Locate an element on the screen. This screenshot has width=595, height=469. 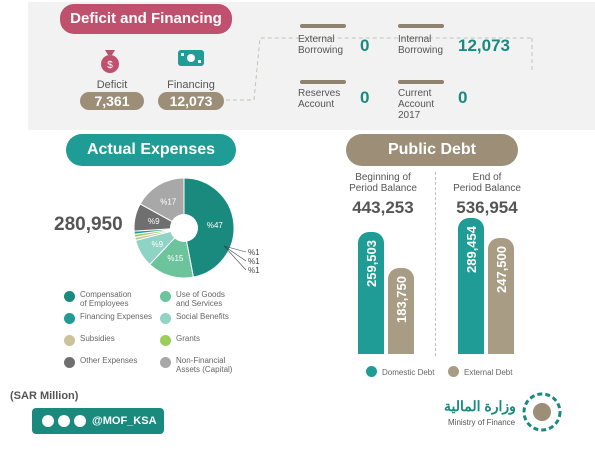
beginning-balance-label: Beginning of Period Balance is located at coordinates (383, 183).